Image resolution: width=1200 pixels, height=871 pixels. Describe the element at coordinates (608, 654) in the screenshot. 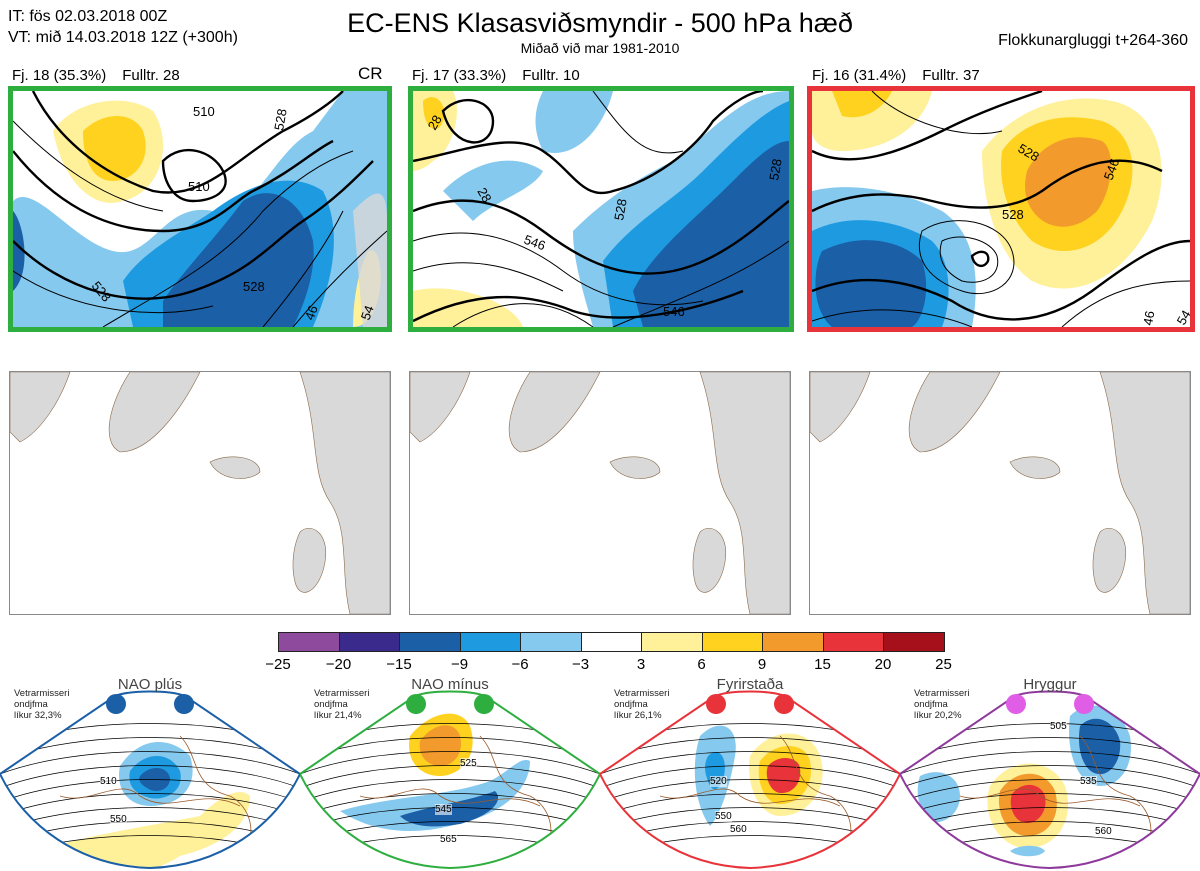

I see `colorbar: −25 −20 −15 −9 −6 −3 3 6 9 15 20 25` at that location.